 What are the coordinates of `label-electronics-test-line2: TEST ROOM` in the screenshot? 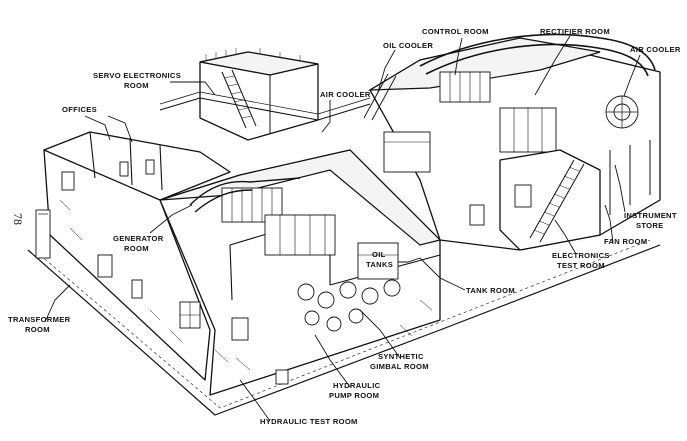 It's located at (581, 265).